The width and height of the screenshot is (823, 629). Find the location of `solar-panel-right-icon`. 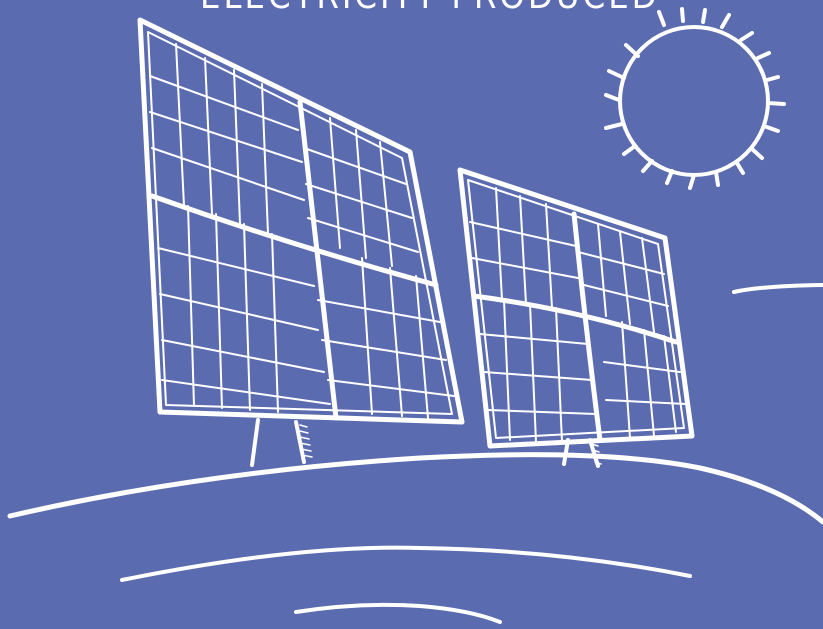

solar-panel-right-icon is located at coordinates (576, 317).